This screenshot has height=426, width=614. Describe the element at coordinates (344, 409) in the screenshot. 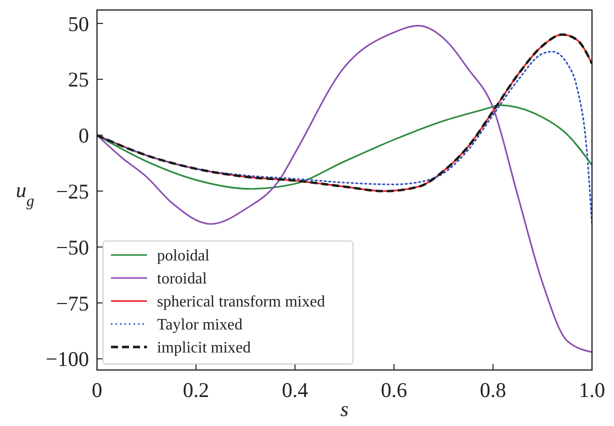

I see `x-axis-title: s` at that location.